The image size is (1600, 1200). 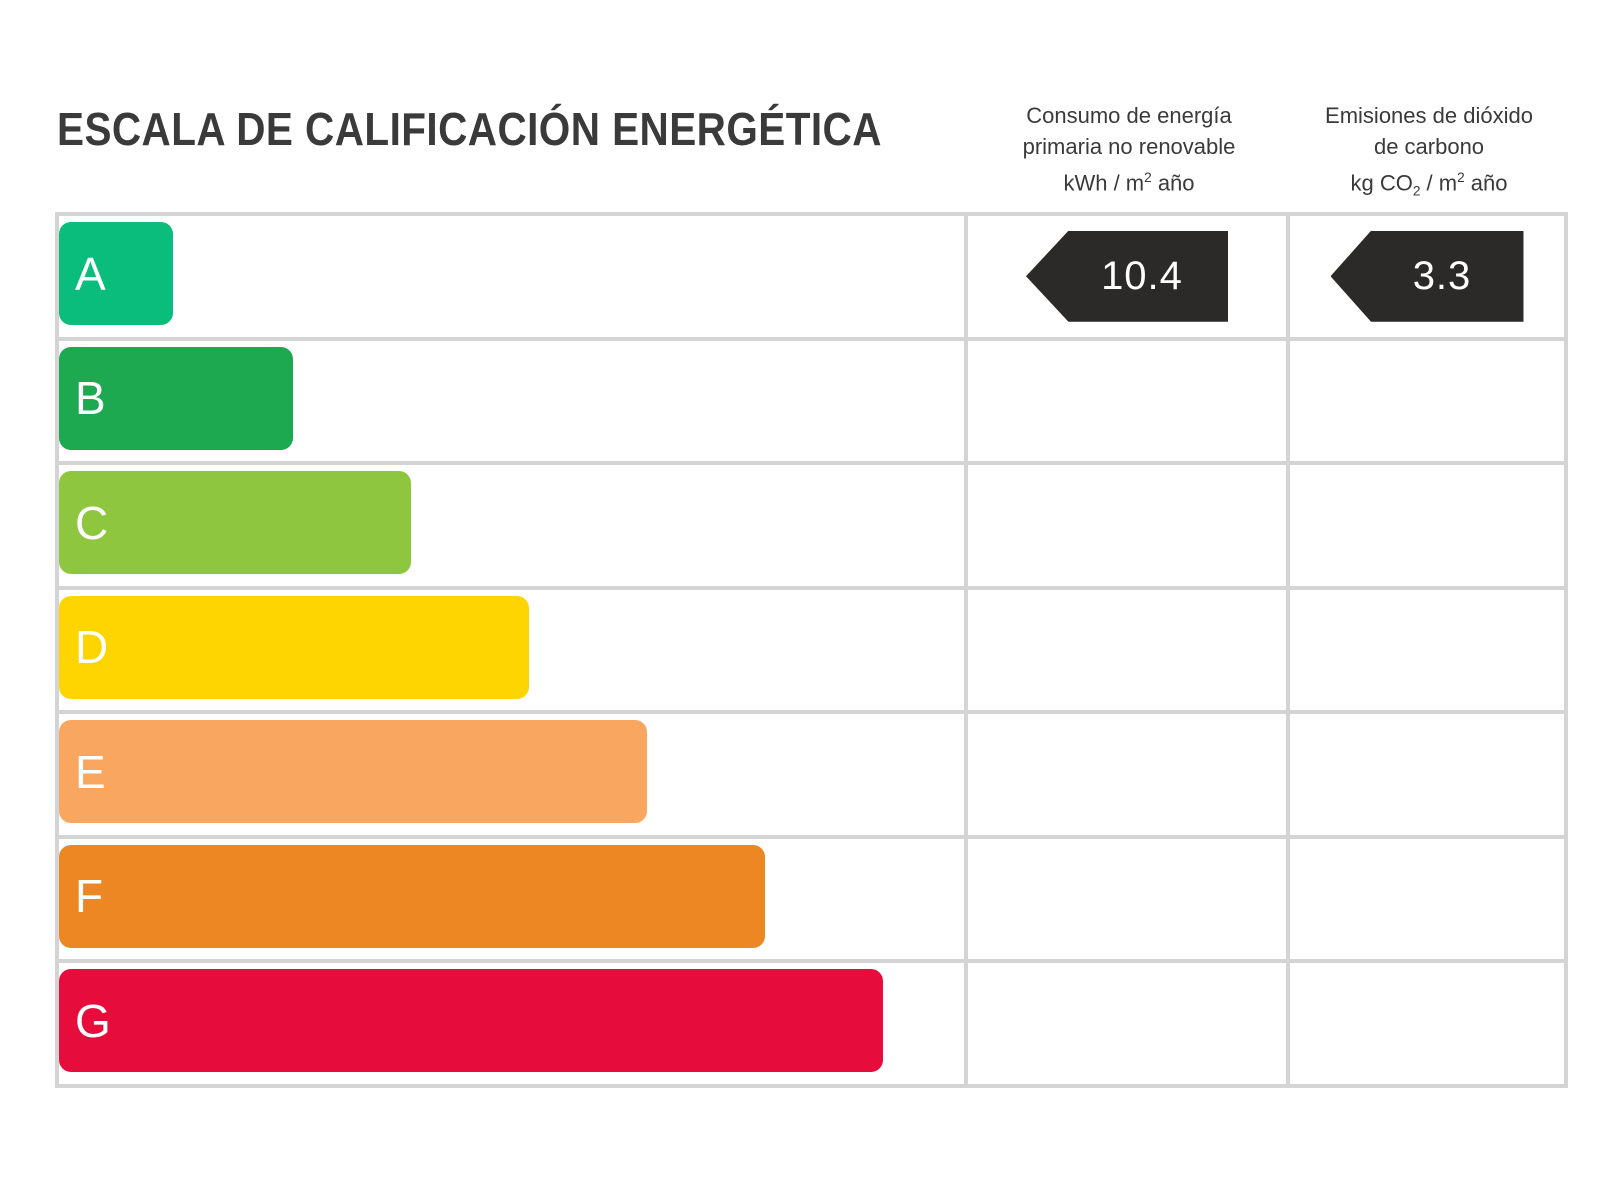 What do you see at coordinates (412, 896) in the screenshot?
I see `rating-bar: F` at bounding box center [412, 896].